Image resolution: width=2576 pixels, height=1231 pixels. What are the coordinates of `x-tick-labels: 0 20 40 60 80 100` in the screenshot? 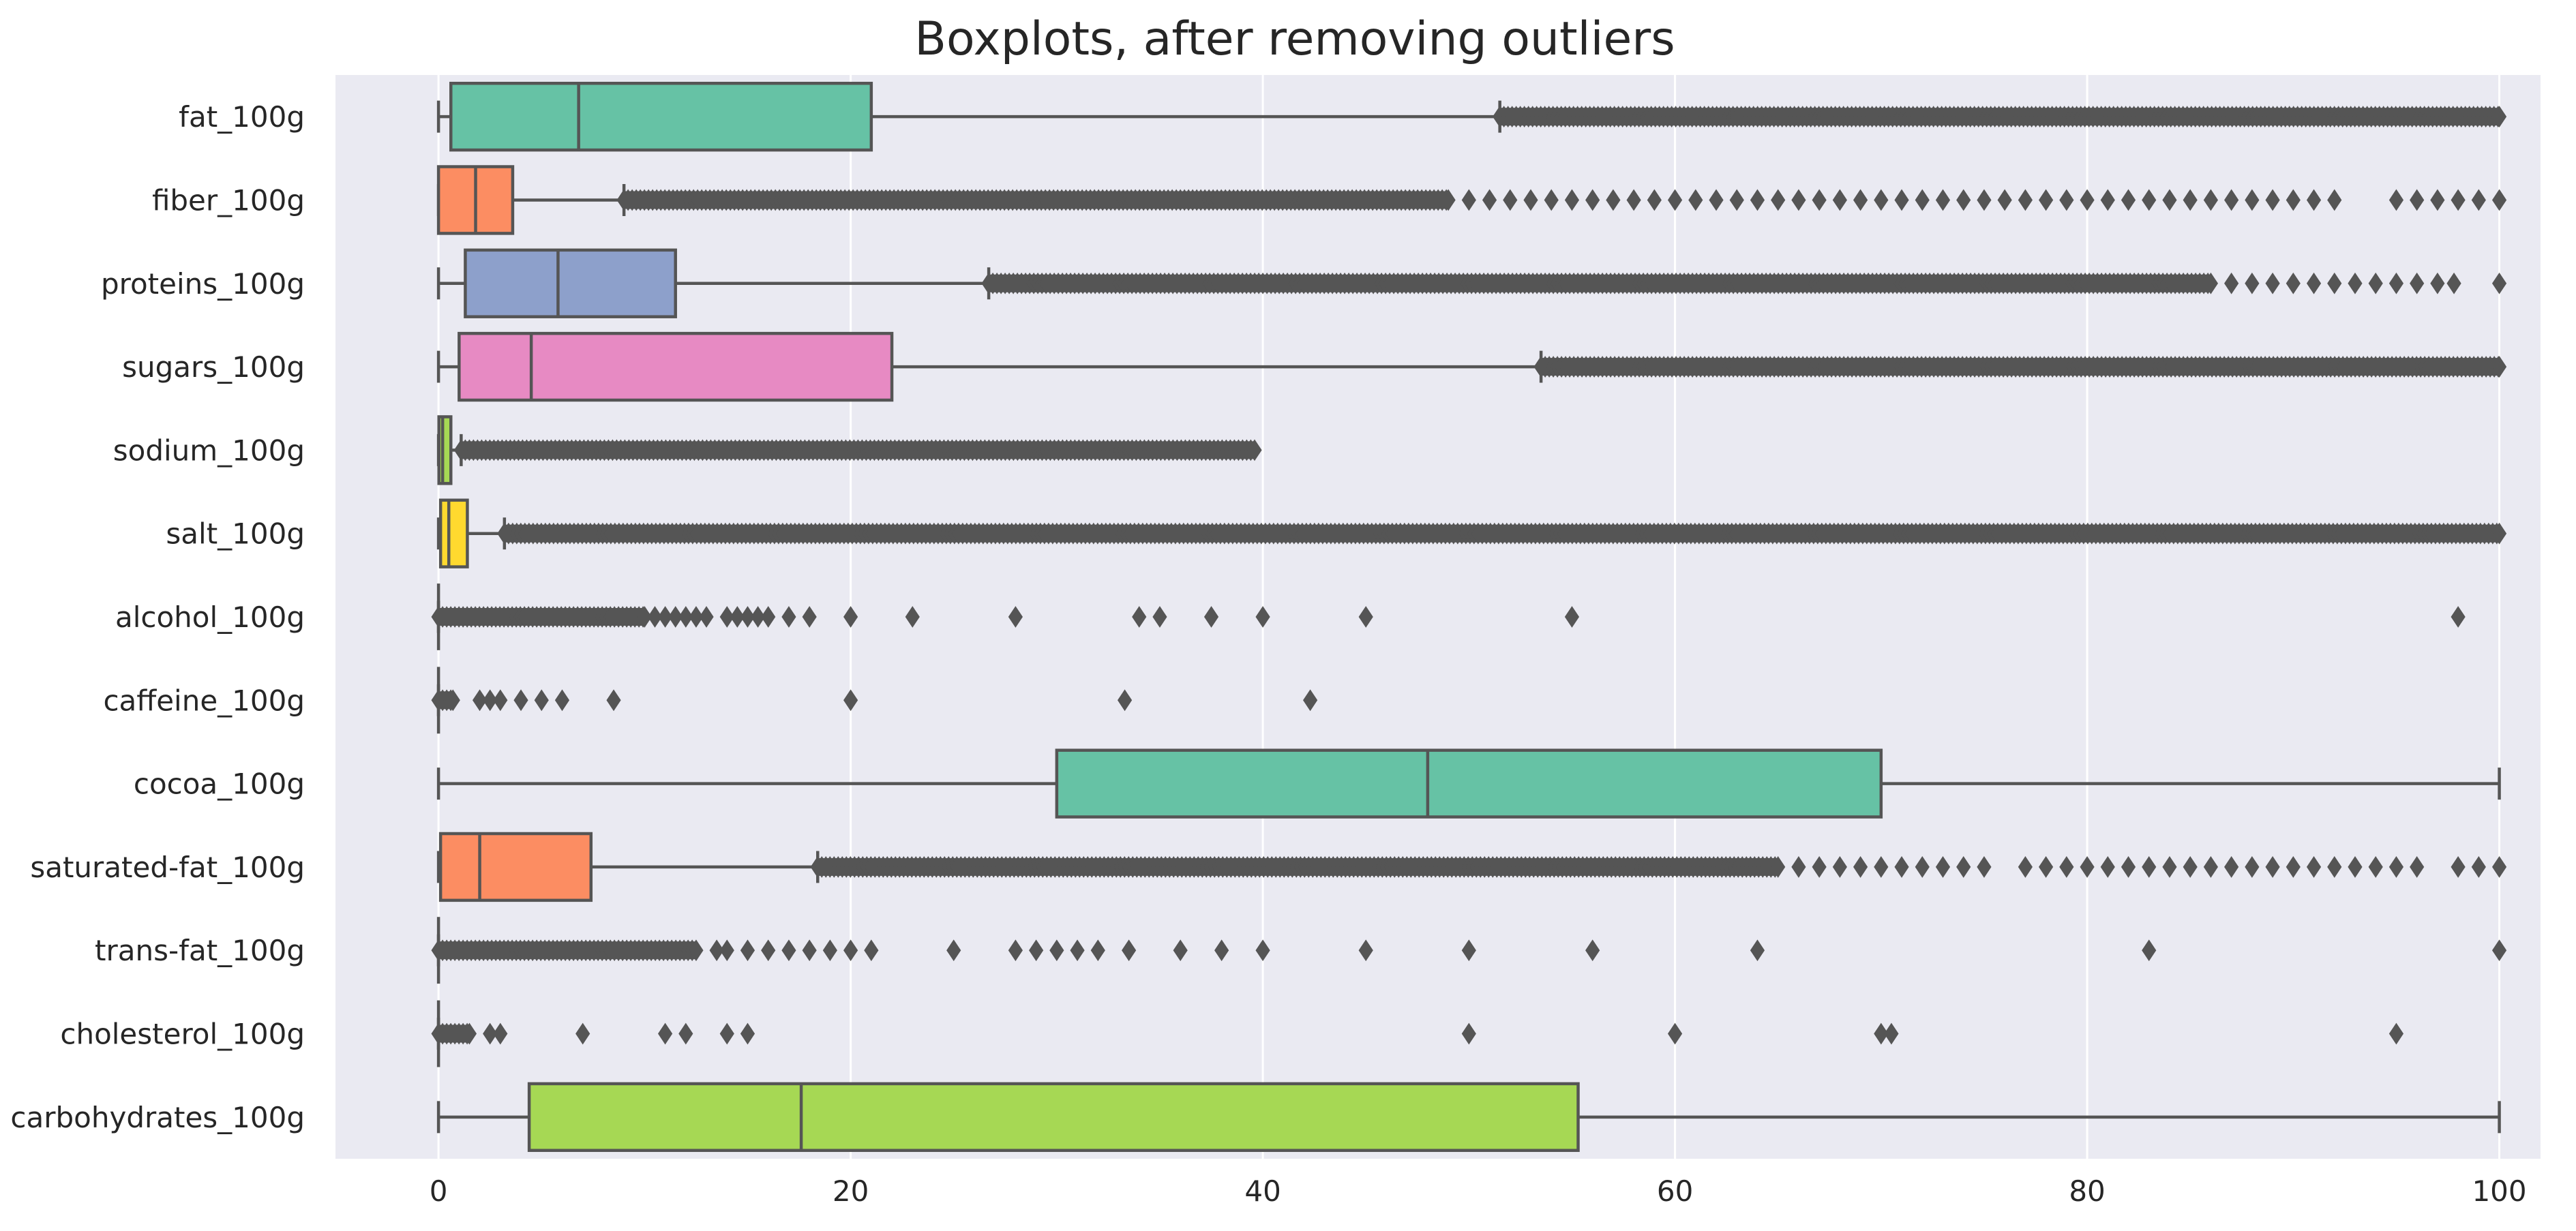 It's located at (1478, 1191).